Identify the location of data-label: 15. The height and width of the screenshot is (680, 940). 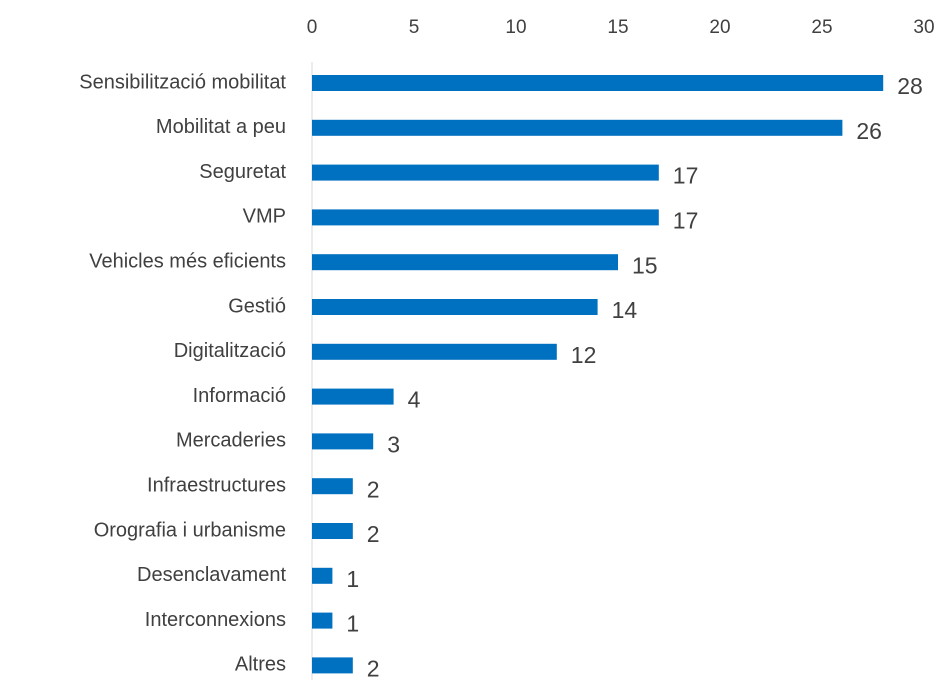
(645, 265).